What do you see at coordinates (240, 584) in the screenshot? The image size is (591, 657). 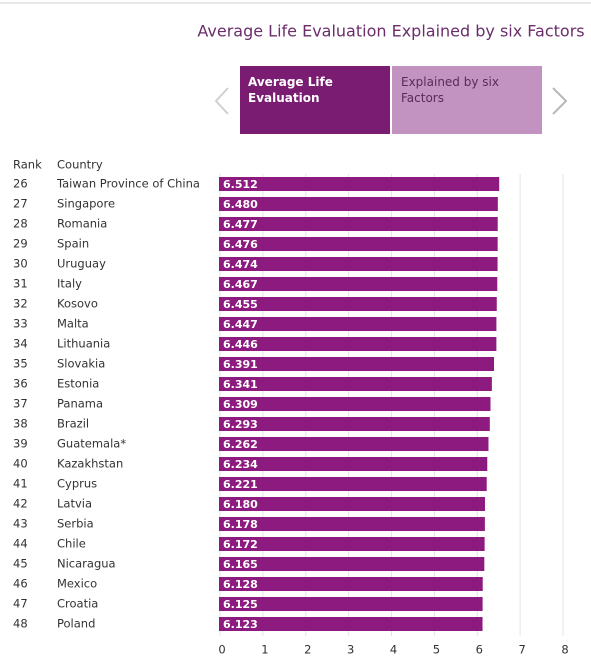 I see `value-label: 6.128` at bounding box center [240, 584].